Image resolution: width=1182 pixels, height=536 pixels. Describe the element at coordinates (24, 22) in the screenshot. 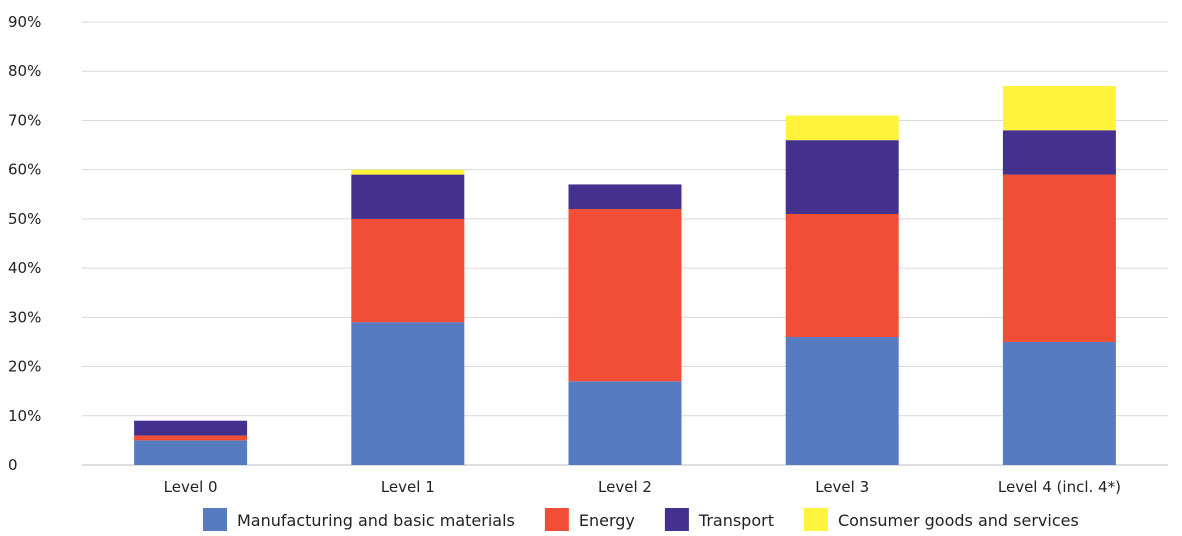

I see `y-tick-label: 90%` at that location.